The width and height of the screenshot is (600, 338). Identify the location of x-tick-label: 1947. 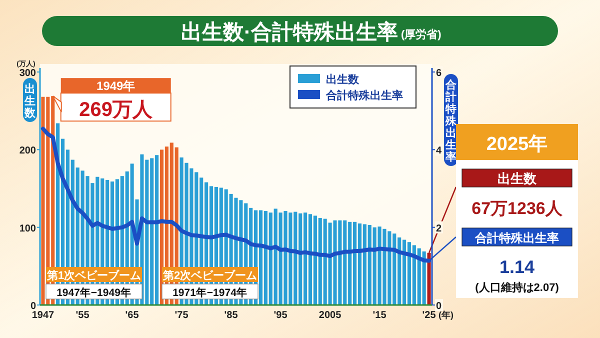
(43, 315).